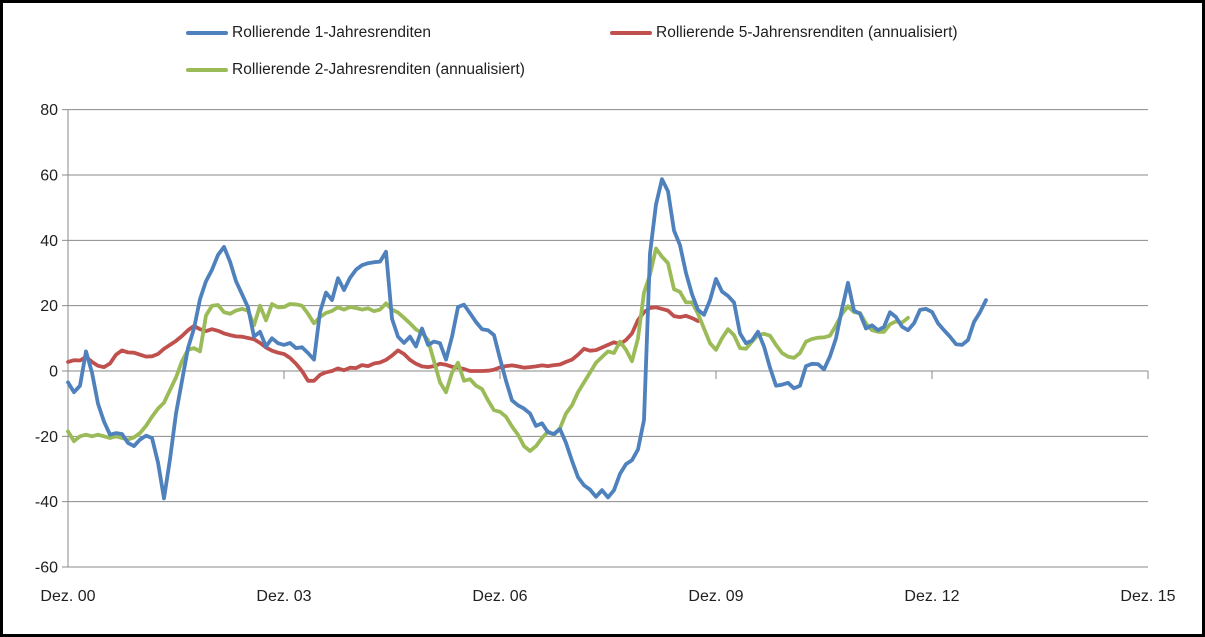 This screenshot has width=1205, height=637. I want to click on x-axis-tick-label: Dez. 00, so click(67, 596).